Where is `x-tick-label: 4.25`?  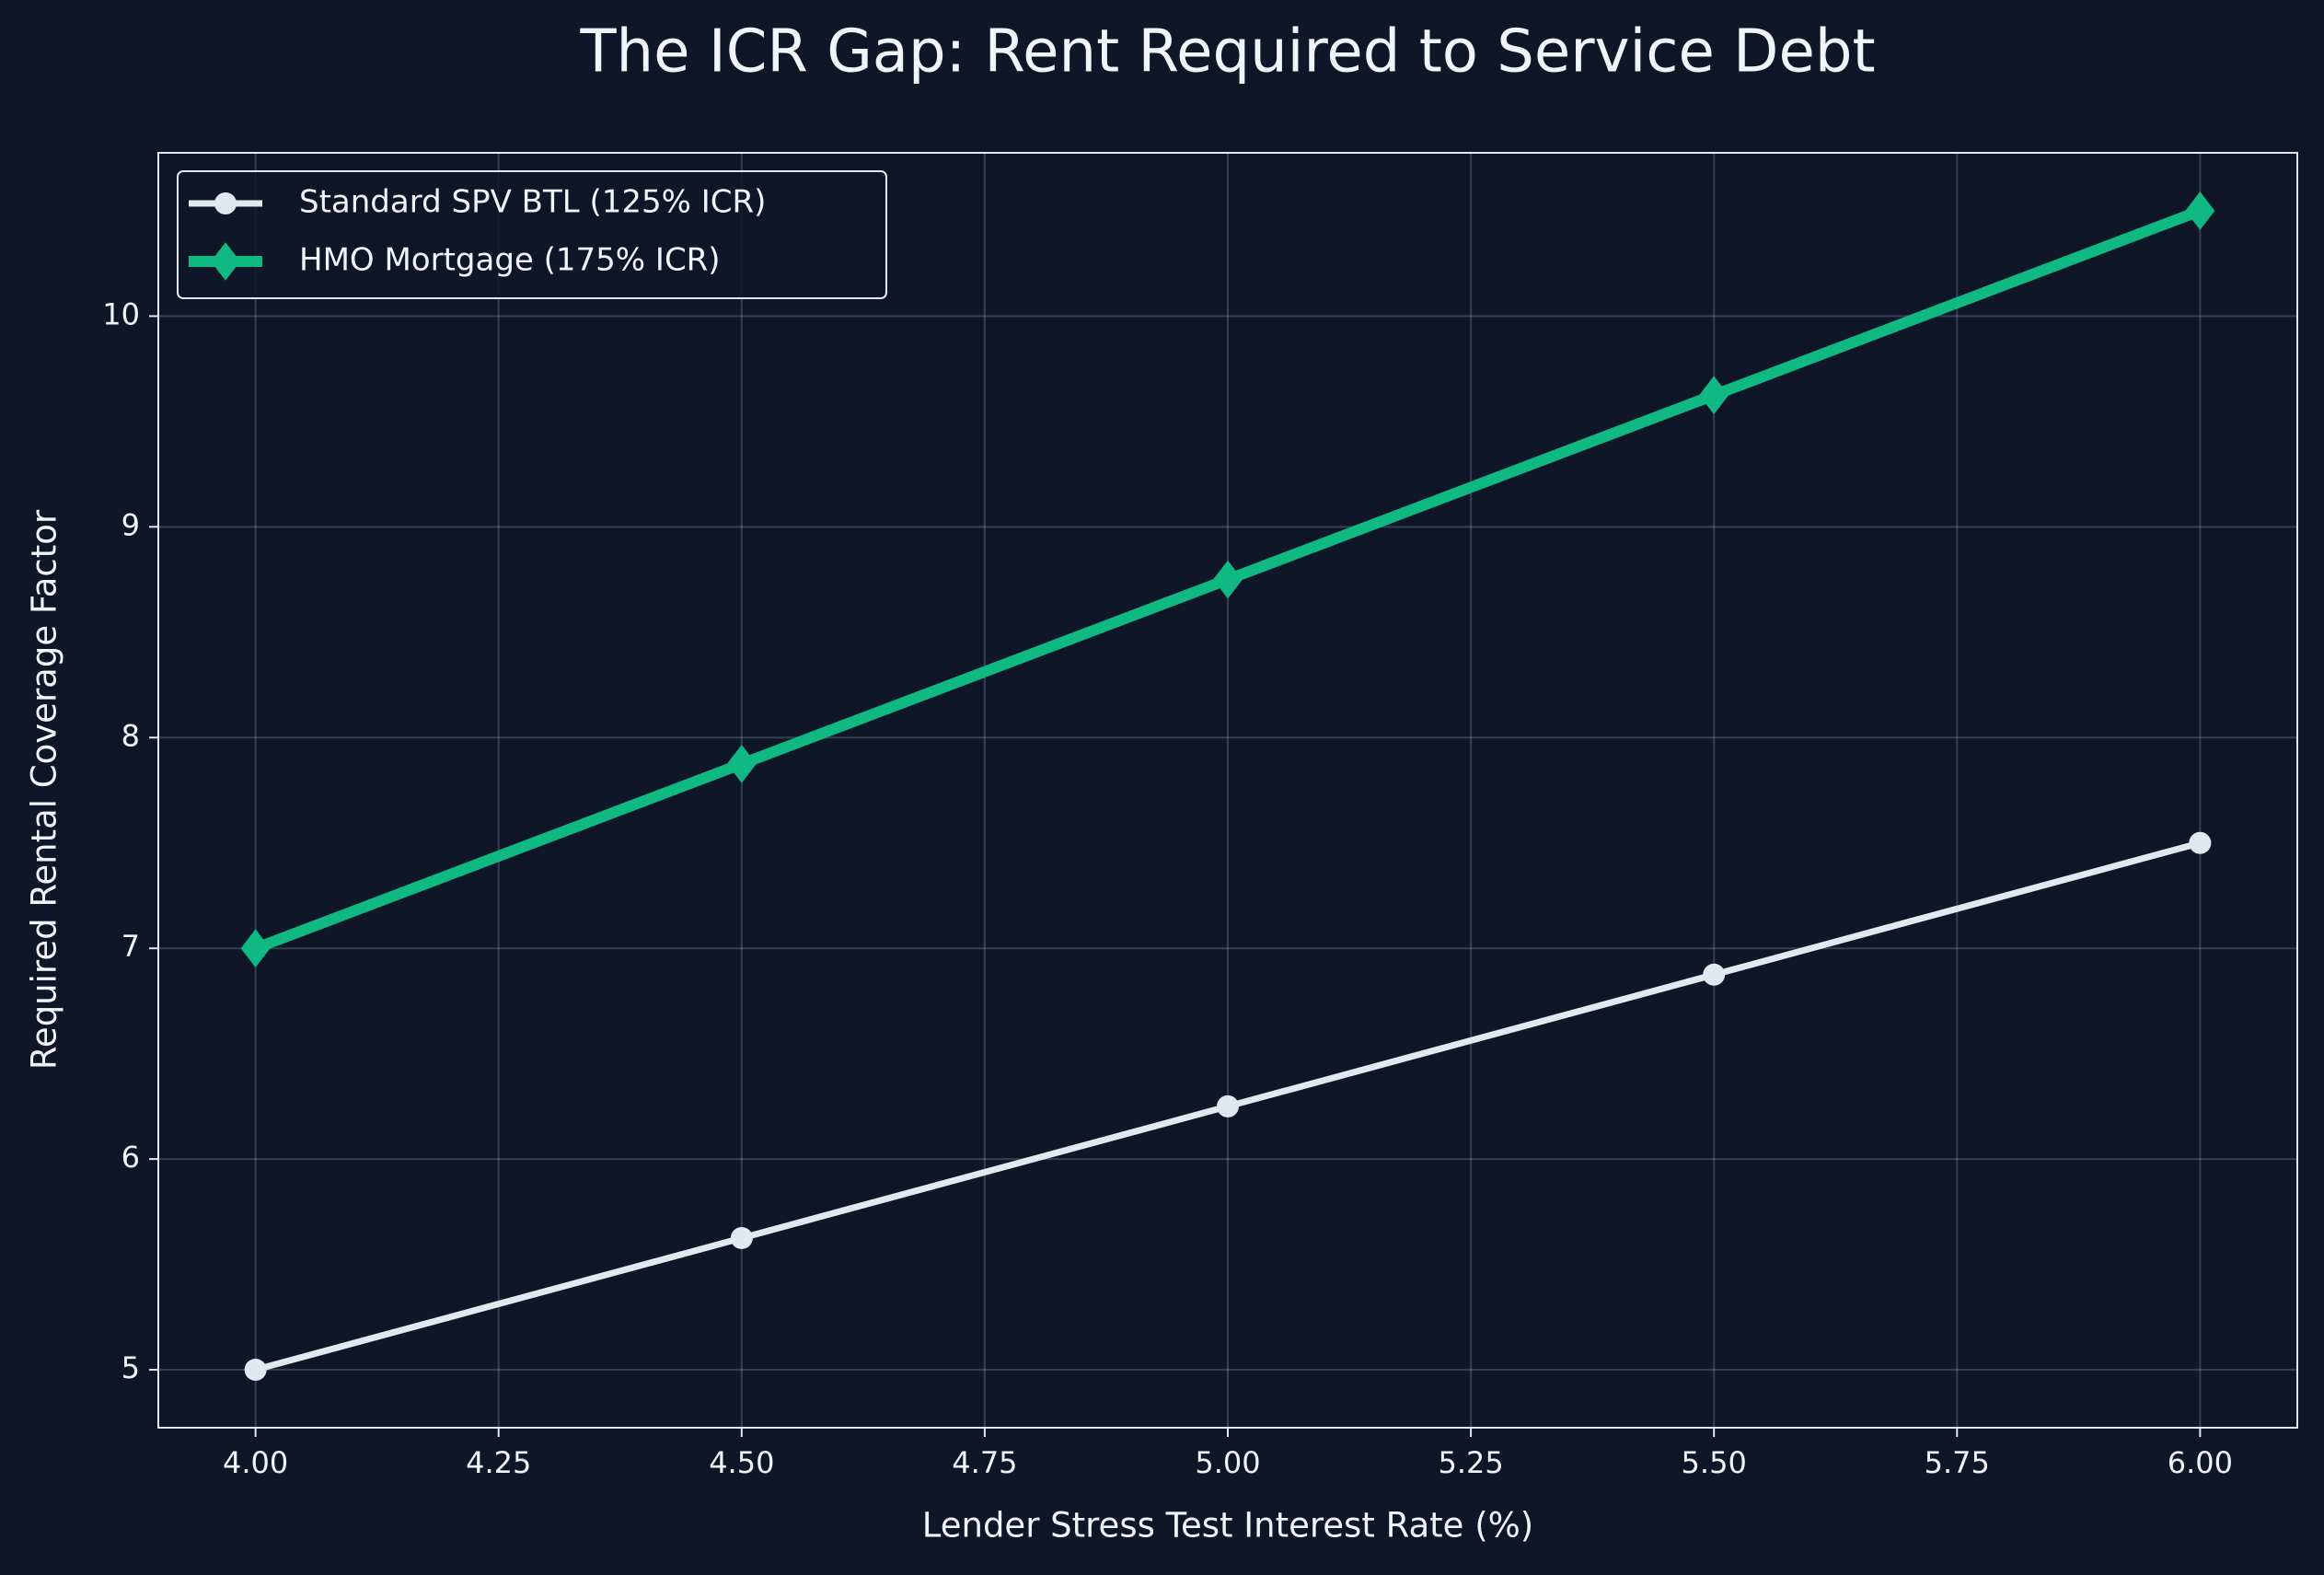
x-tick-label: 4.25 is located at coordinates (498, 1463).